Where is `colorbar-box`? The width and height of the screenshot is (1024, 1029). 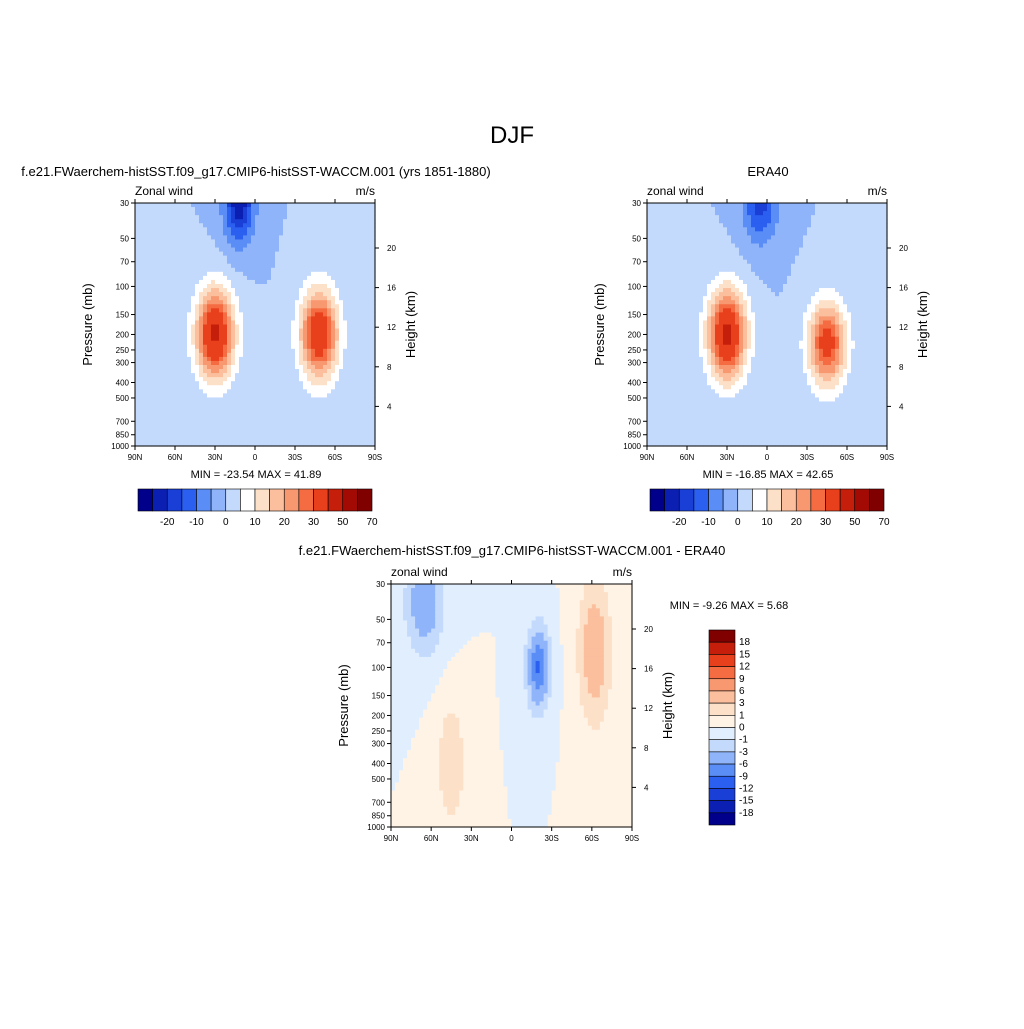
colorbar-box is located at coordinates (218, 500).